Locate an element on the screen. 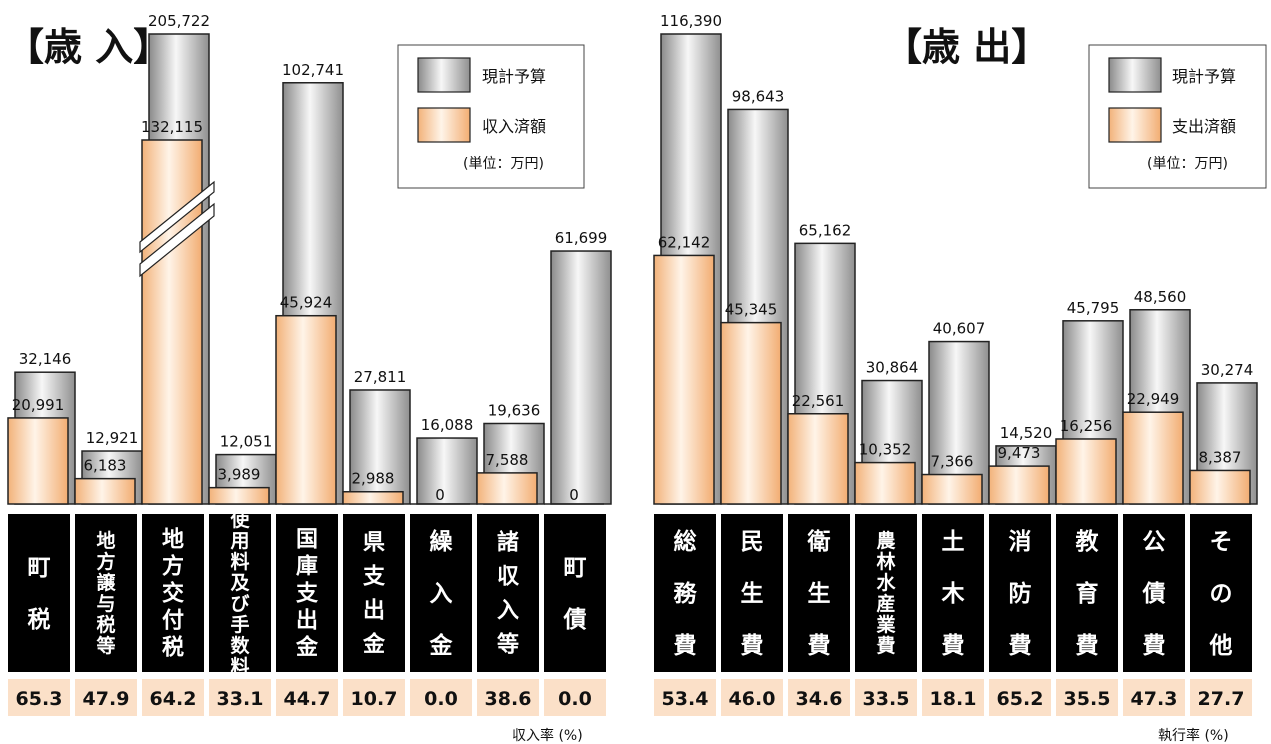  actual-value-label: 0 is located at coordinates (440, 495).